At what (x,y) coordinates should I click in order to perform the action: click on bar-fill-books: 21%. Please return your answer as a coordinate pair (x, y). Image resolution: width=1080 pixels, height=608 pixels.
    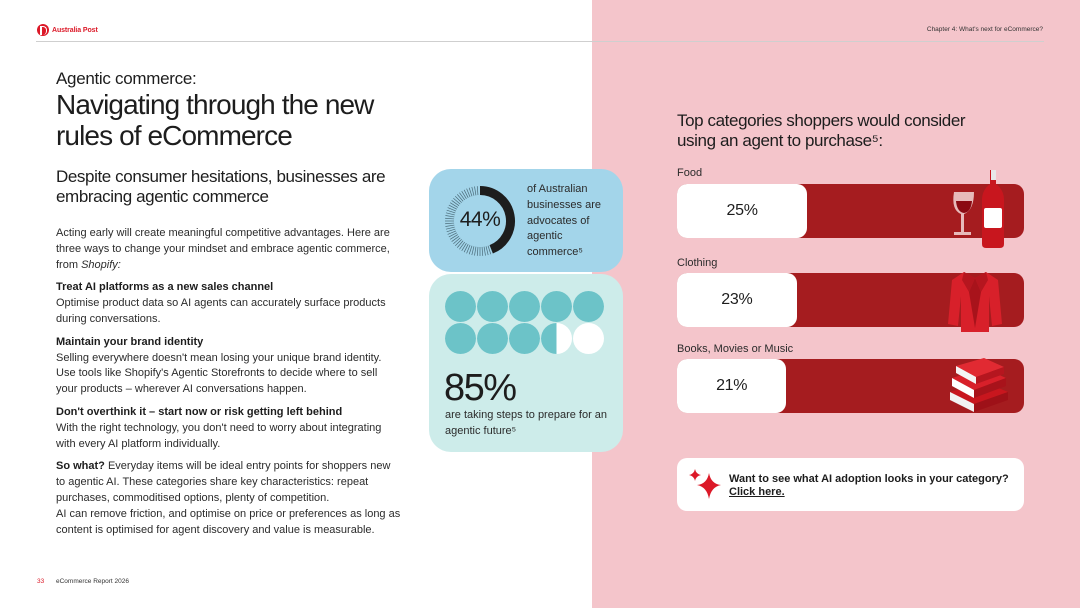
    Looking at the image, I should click on (732, 386).